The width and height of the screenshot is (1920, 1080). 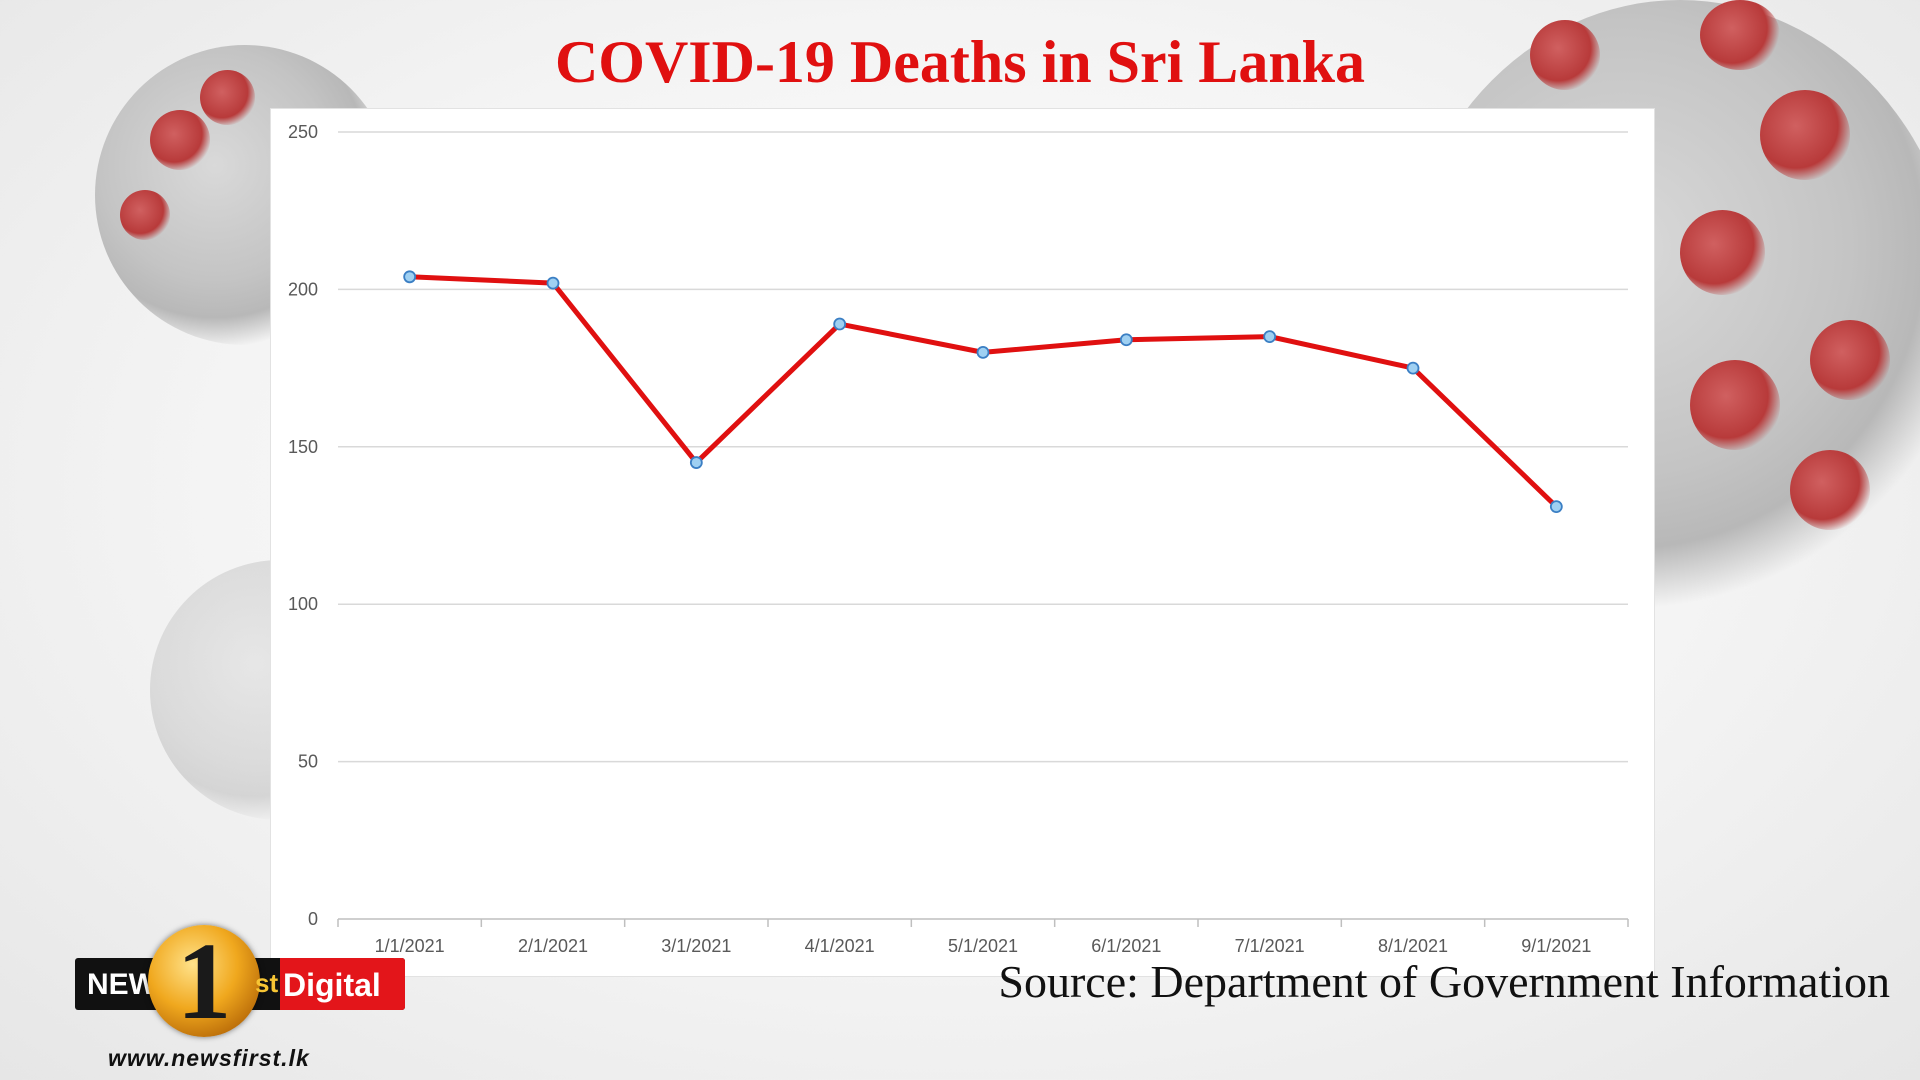 I want to click on x-tick-label: 6/1/2021, so click(x=1126, y=946).